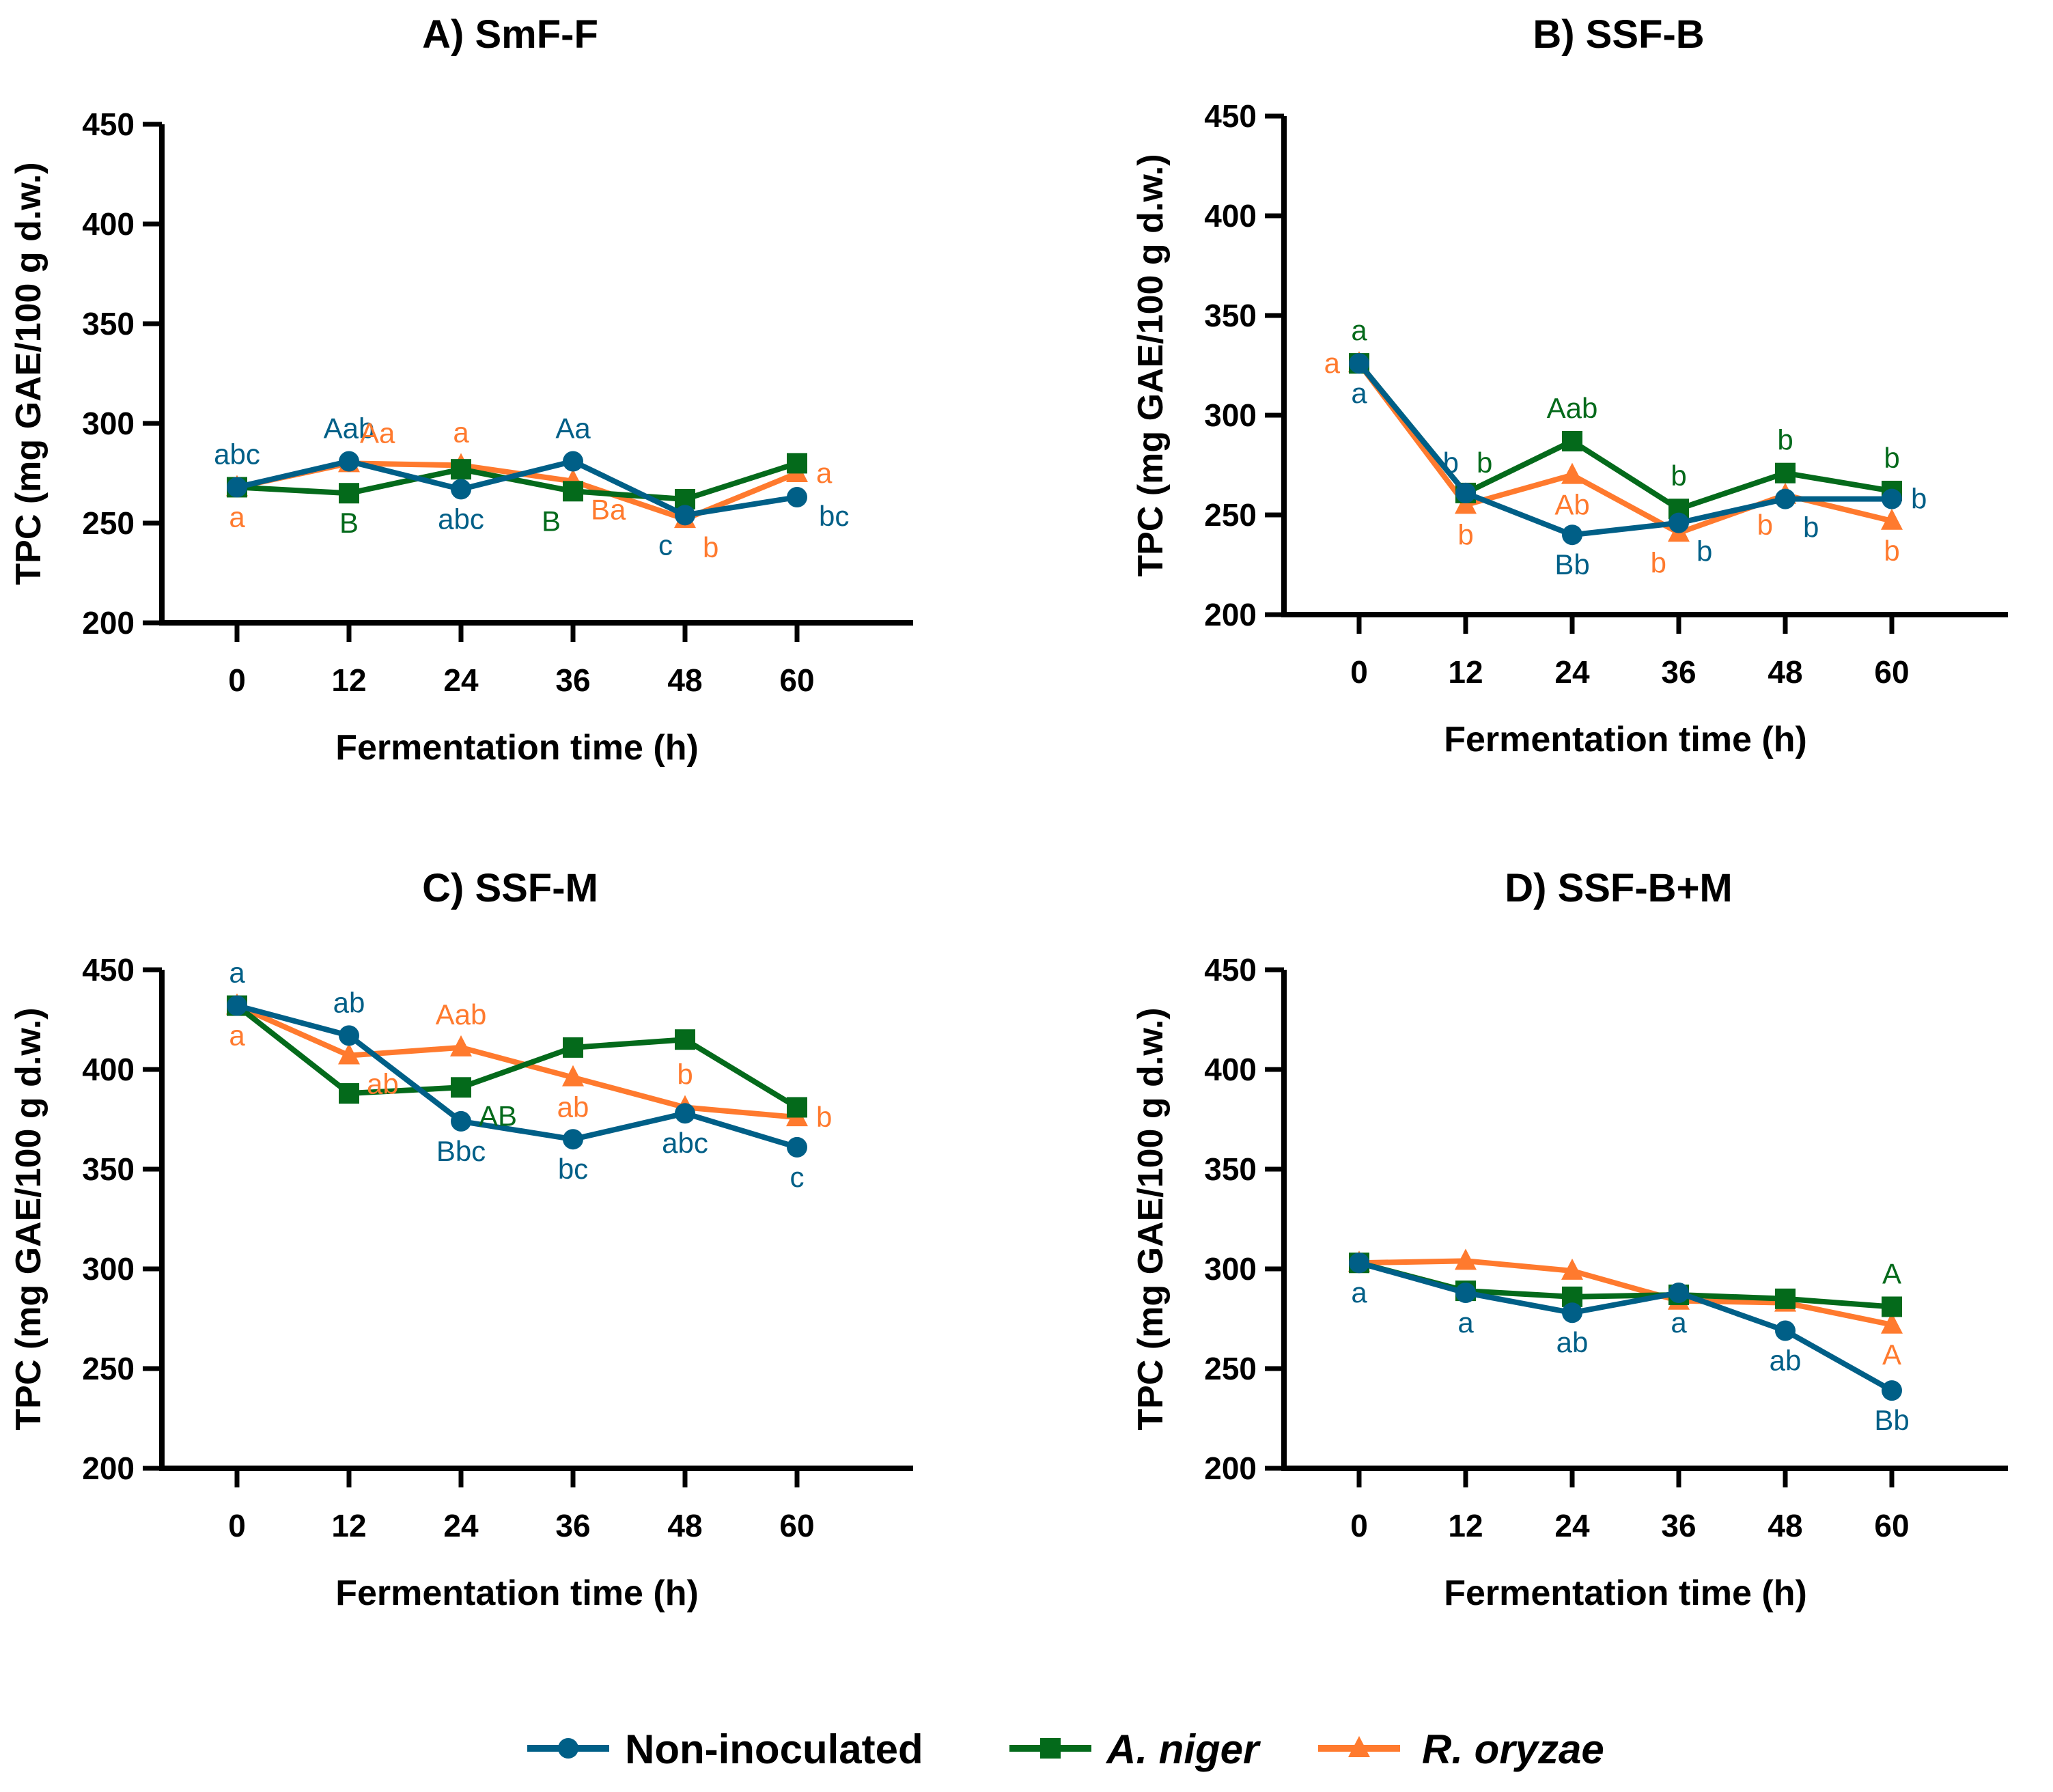  I want to click on significance-label: Ba, so click(608, 510).